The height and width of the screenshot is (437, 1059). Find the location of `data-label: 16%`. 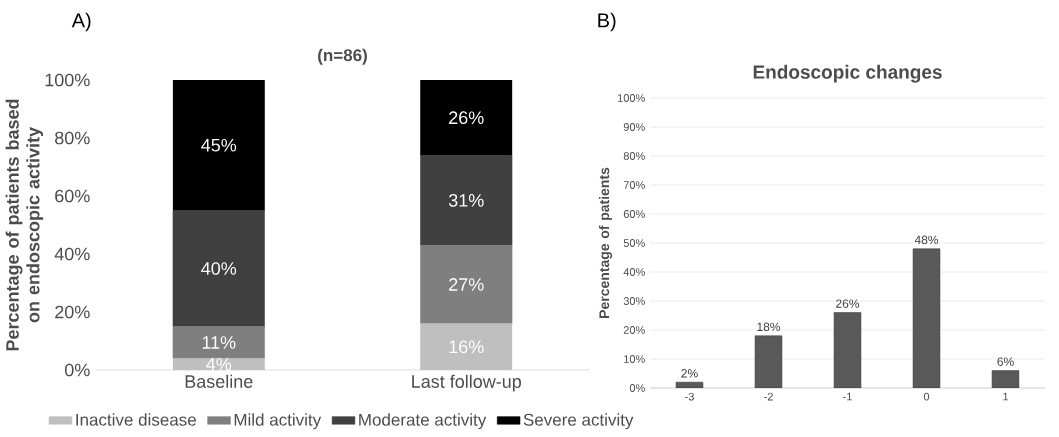

data-label: 16% is located at coordinates (466, 347).